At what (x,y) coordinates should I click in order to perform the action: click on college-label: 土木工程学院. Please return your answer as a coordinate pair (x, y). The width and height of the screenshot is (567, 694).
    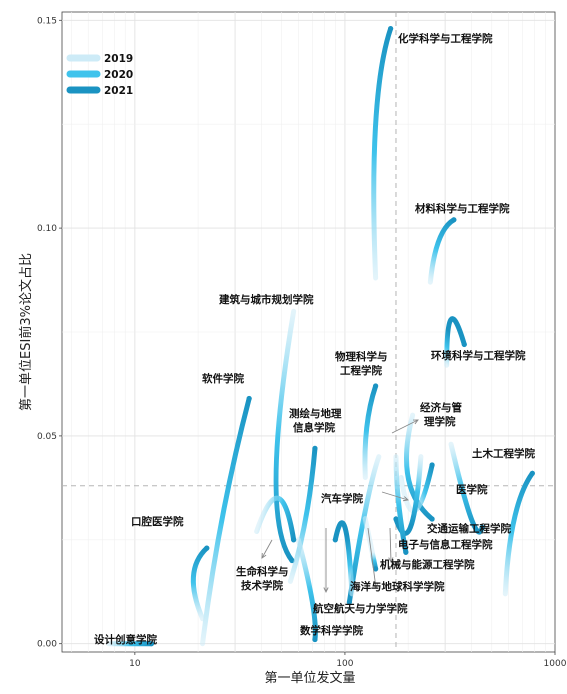
    Looking at the image, I should click on (503, 453).